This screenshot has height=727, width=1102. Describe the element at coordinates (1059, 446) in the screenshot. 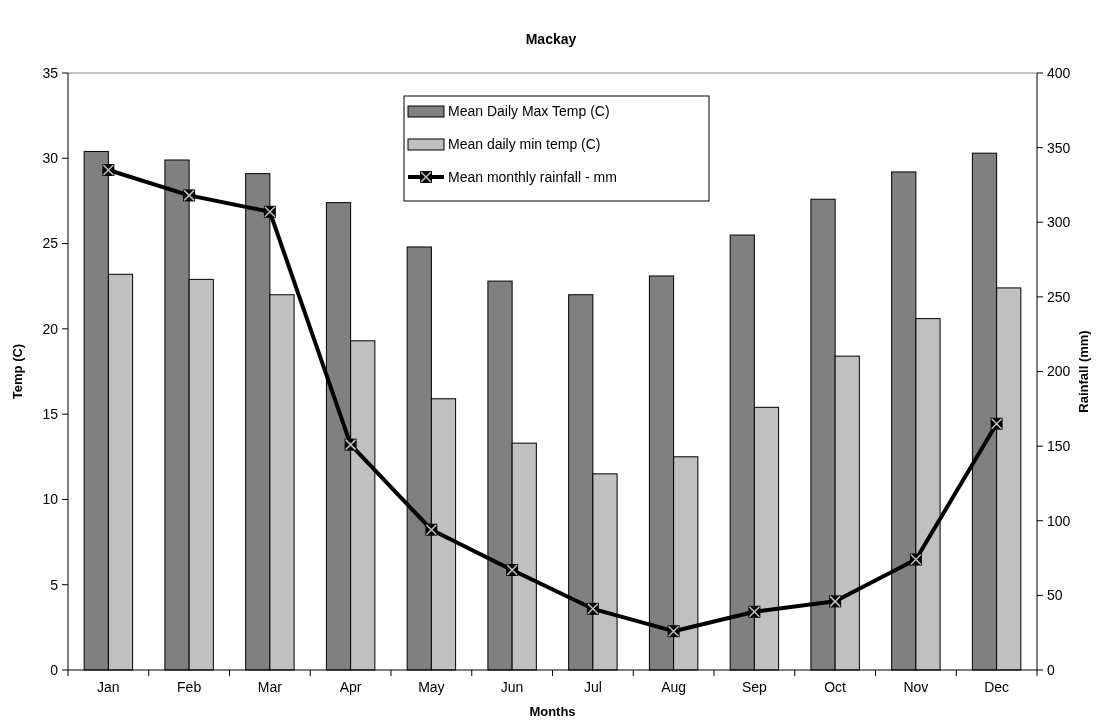

I see `y2-tick-label: 150` at that location.